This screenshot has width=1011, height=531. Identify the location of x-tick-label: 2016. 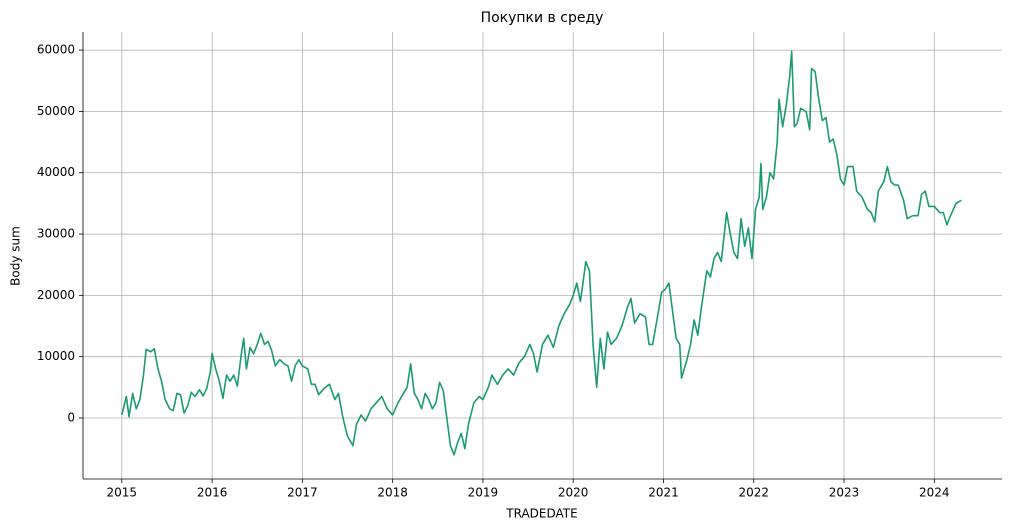
(212, 493).